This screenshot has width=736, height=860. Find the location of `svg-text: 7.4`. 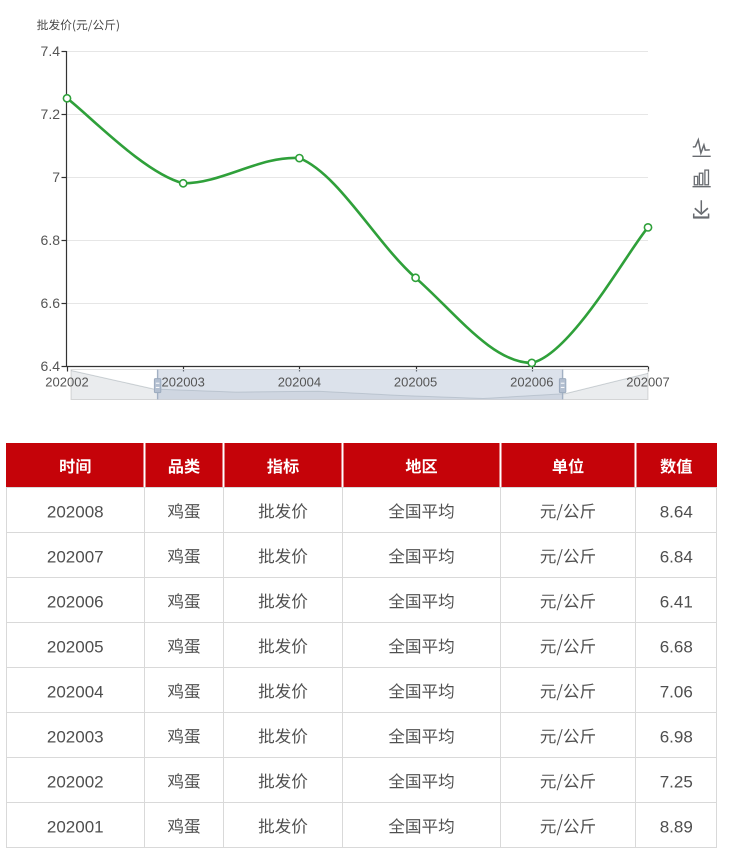

svg-text: 7.4 is located at coordinates (51, 51).